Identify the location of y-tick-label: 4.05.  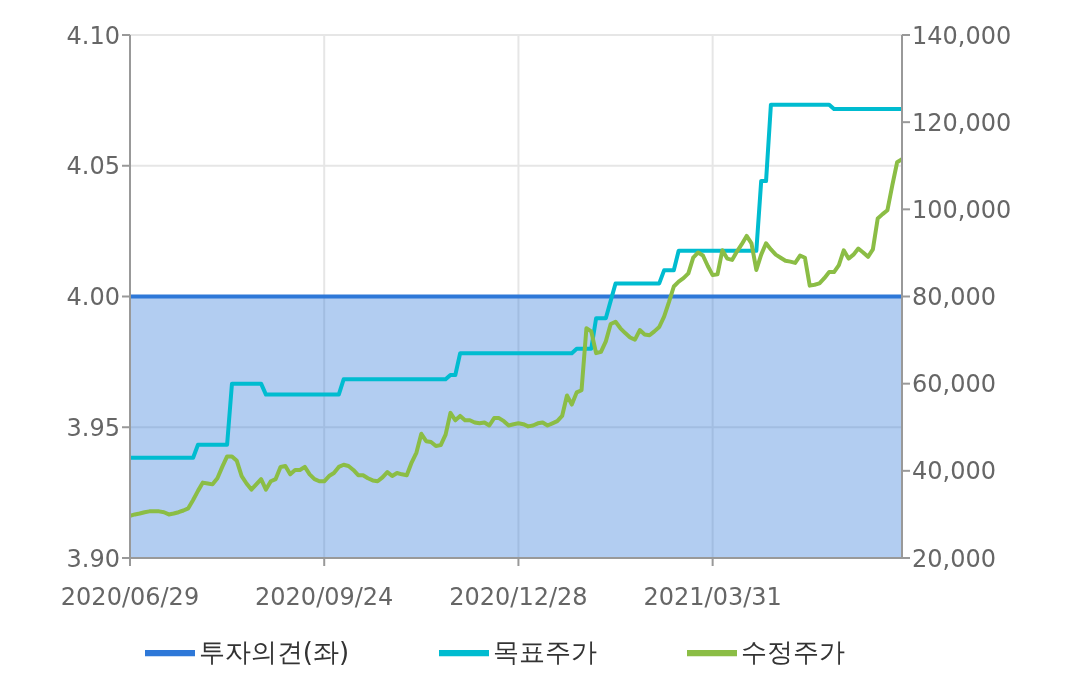
(93, 166).